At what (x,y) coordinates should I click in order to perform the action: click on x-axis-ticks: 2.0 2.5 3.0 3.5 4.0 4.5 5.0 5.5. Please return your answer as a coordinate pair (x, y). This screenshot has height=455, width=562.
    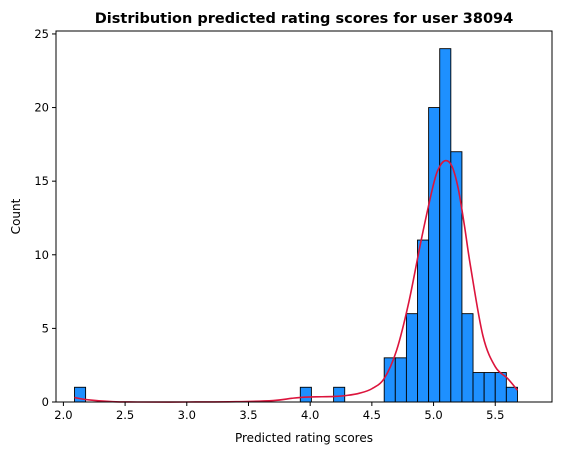
    Looking at the image, I should click on (279, 412).